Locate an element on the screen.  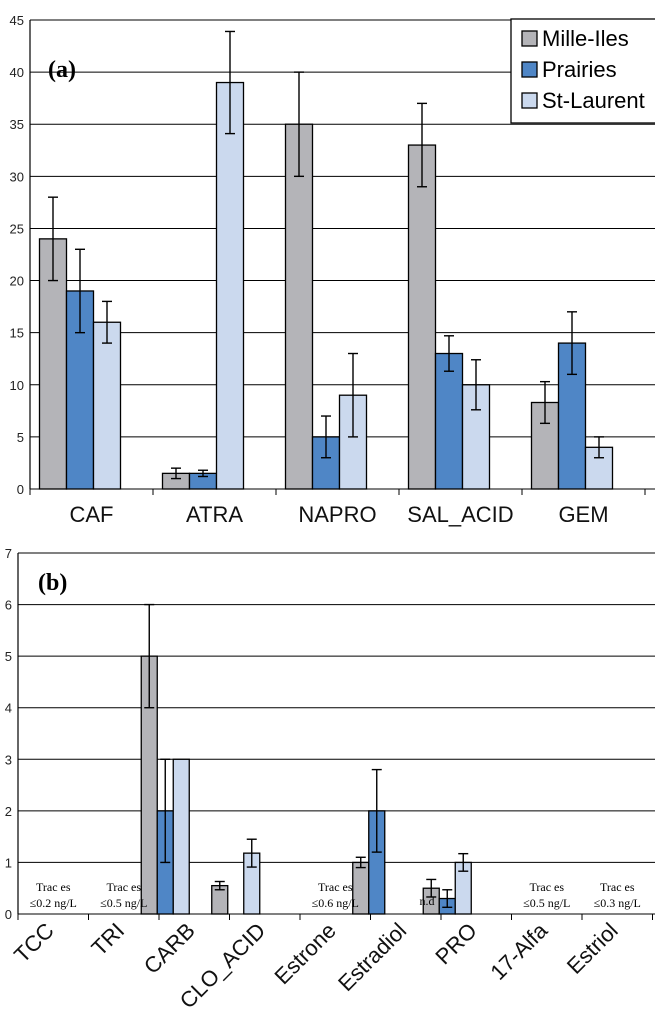
y-tick-label: 6 is located at coordinates (8, 605).